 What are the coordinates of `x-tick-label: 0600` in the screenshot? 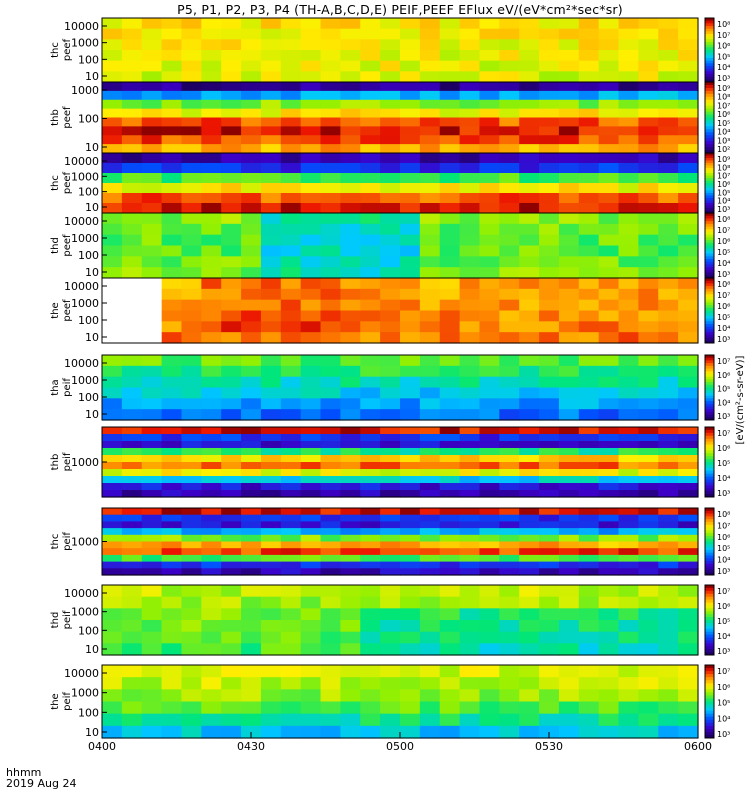 It's located at (698, 746).